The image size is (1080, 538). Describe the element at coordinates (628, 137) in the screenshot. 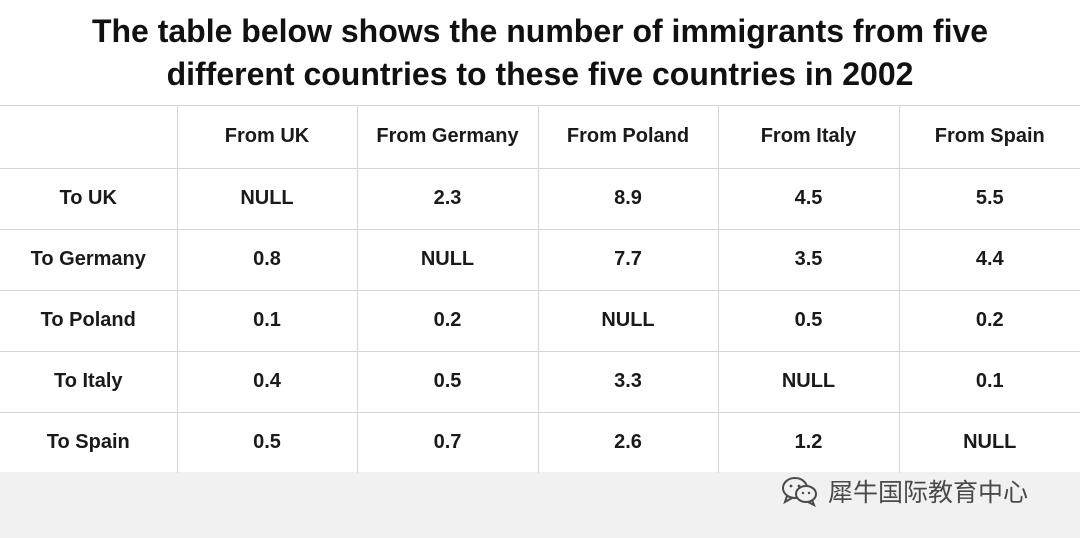

I see `column-header: From Poland` at that location.